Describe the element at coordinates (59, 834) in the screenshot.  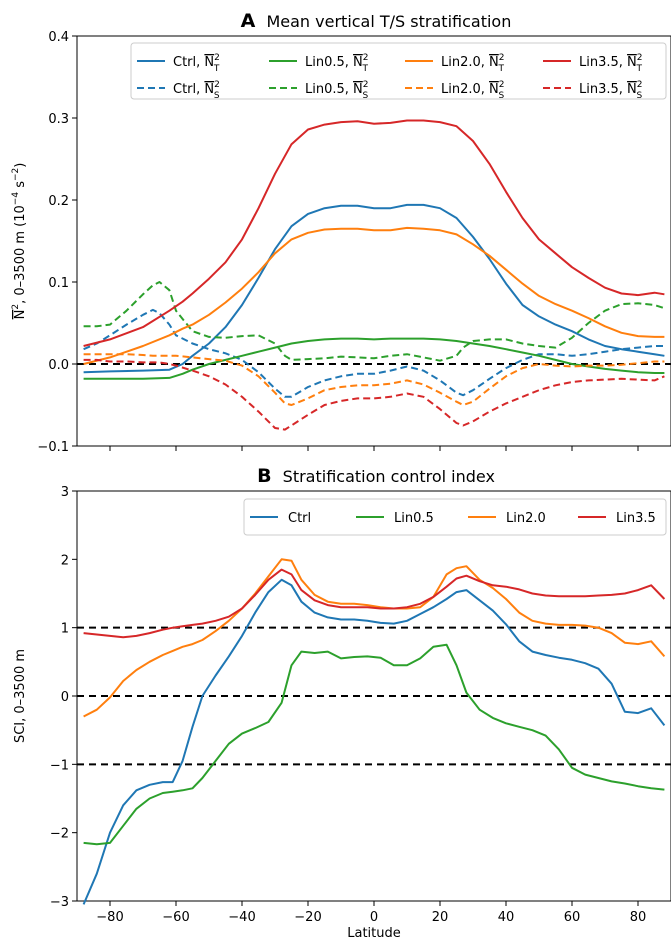
I see `y-tick-label: −2` at that location.